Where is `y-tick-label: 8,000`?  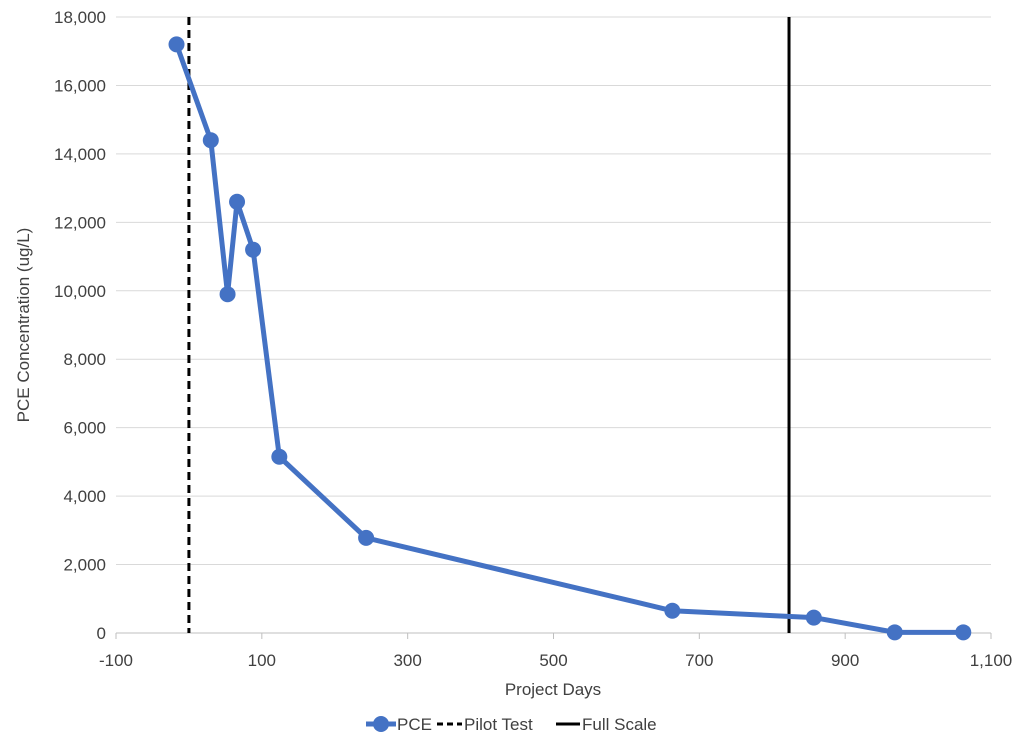
y-tick-label: 8,000 is located at coordinates (84, 359).